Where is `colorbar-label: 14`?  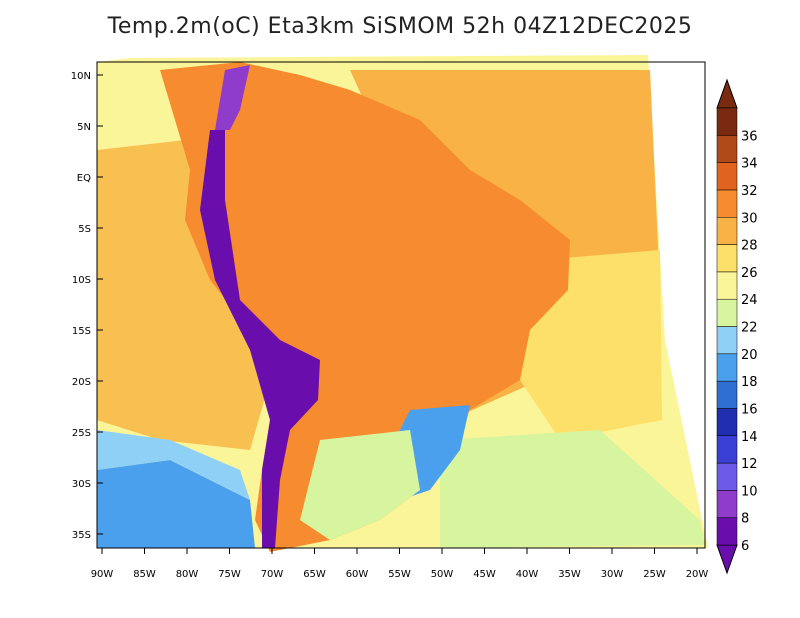
colorbar-label: 14 is located at coordinates (749, 437).